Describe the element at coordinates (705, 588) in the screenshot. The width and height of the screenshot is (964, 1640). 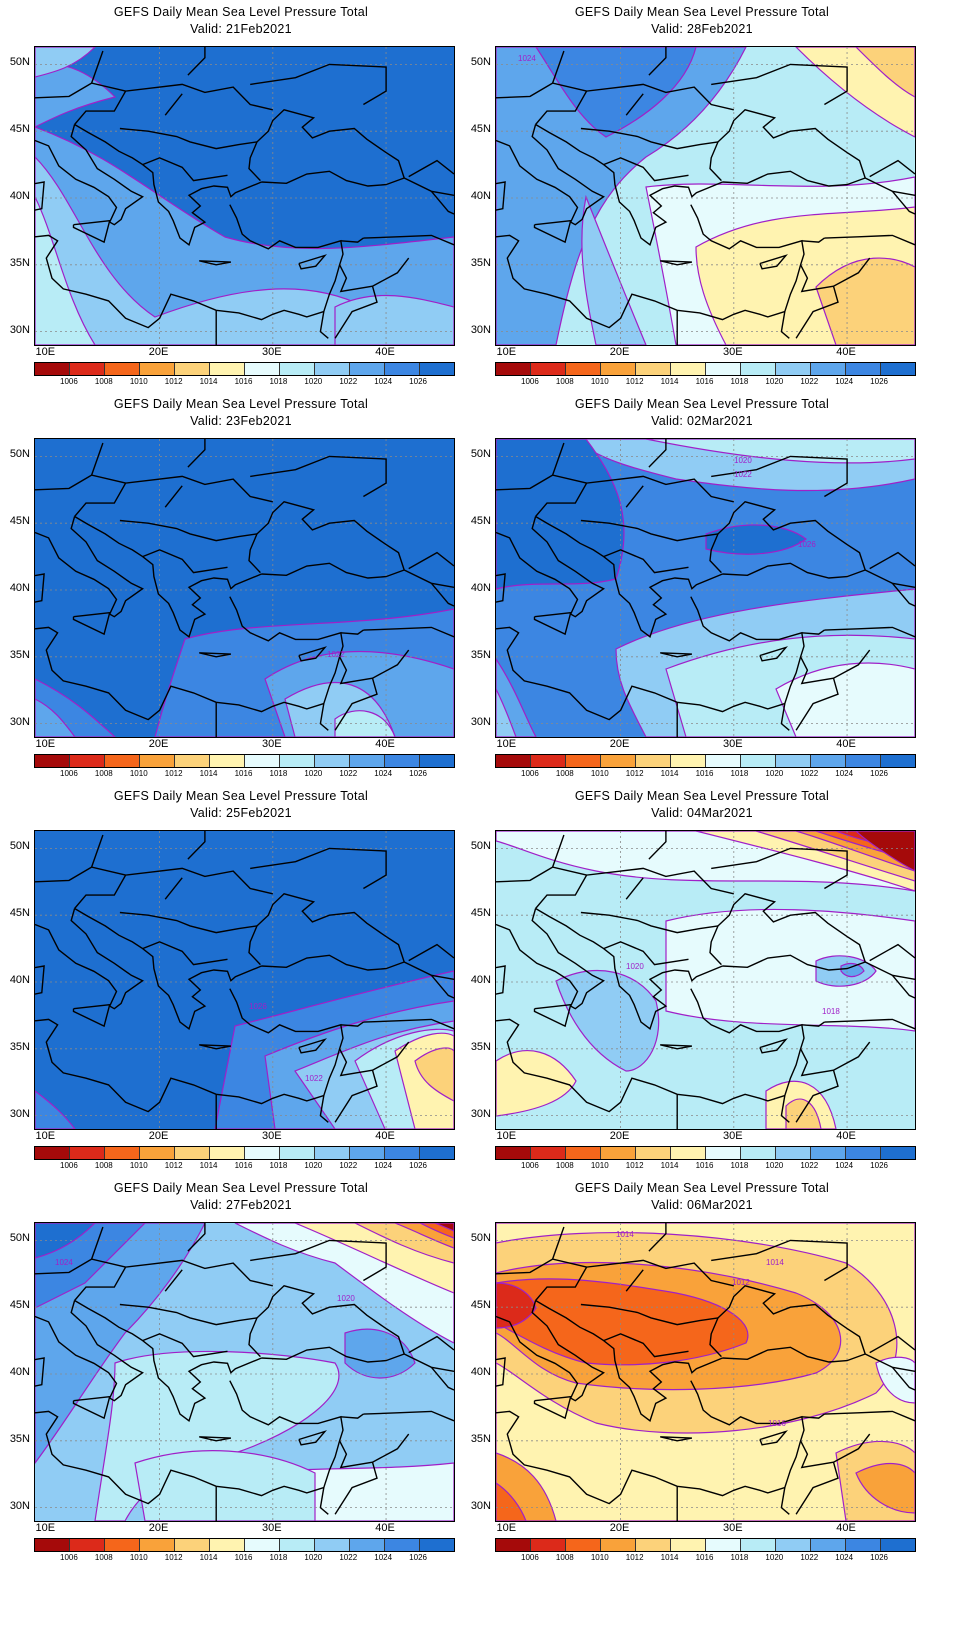
I see `map-frame: 1020 1022 1026` at that location.